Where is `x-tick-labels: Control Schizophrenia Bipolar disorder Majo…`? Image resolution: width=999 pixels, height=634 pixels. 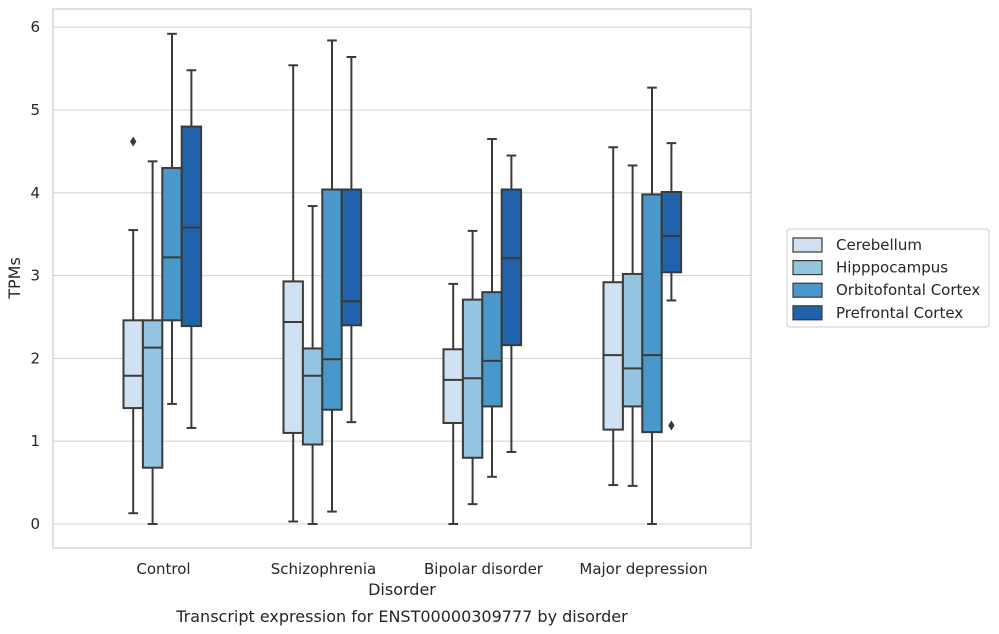 x-tick-labels: Control Schizophrenia Bipolar disorder Majo… is located at coordinates (421, 569).